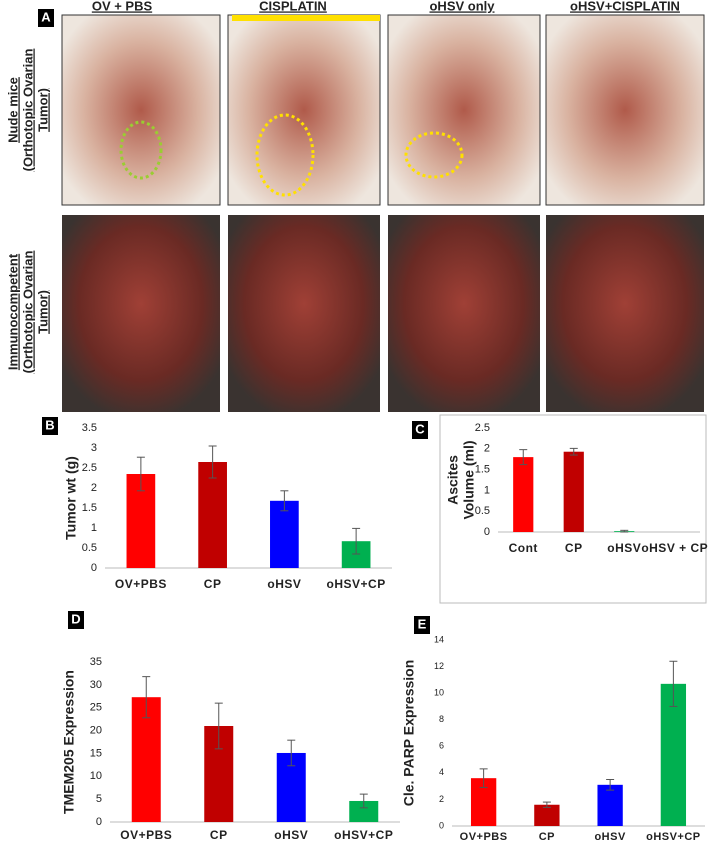 This screenshot has height=845, width=708. What do you see at coordinates (306, 18) in the screenshot?
I see `photo-edge` at bounding box center [306, 18].